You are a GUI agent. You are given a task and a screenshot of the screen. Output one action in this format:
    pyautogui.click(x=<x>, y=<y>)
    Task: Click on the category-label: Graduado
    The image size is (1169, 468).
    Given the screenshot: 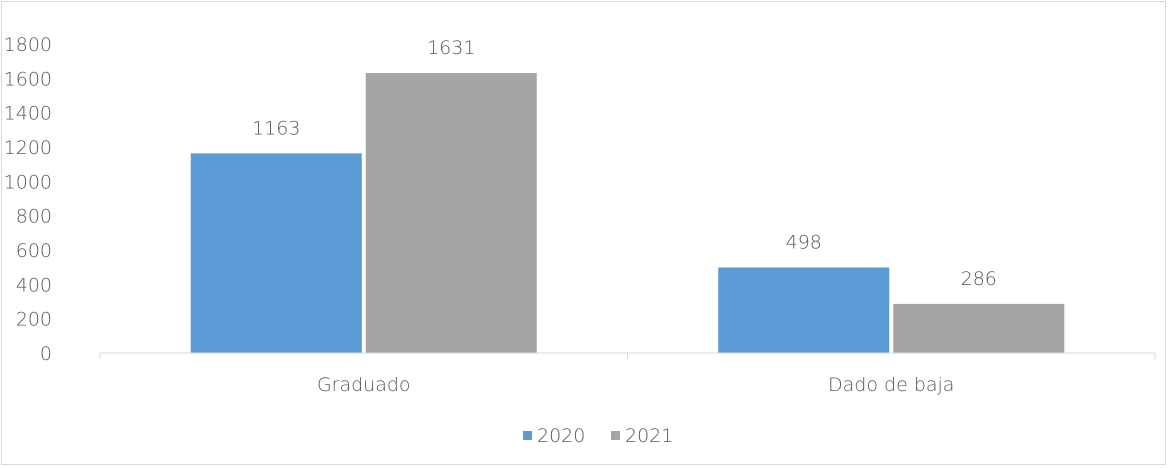 What is the action you would take?
    pyautogui.click(x=364, y=385)
    